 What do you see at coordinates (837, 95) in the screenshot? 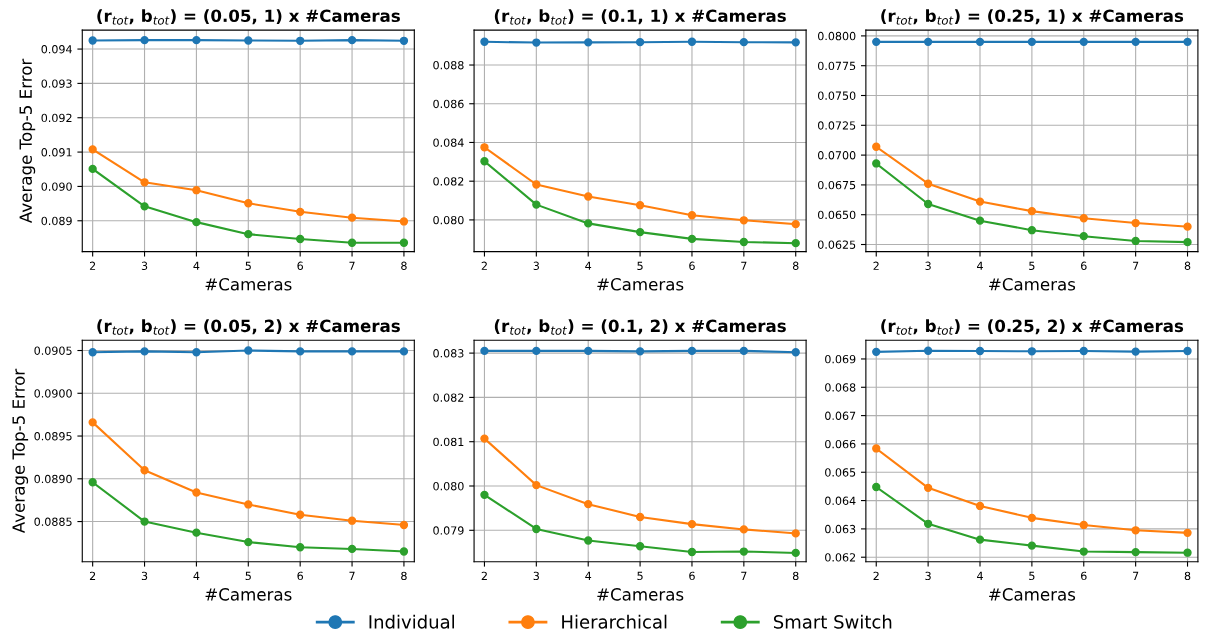
I see `y-tick-label: 0.0750` at bounding box center [837, 95].